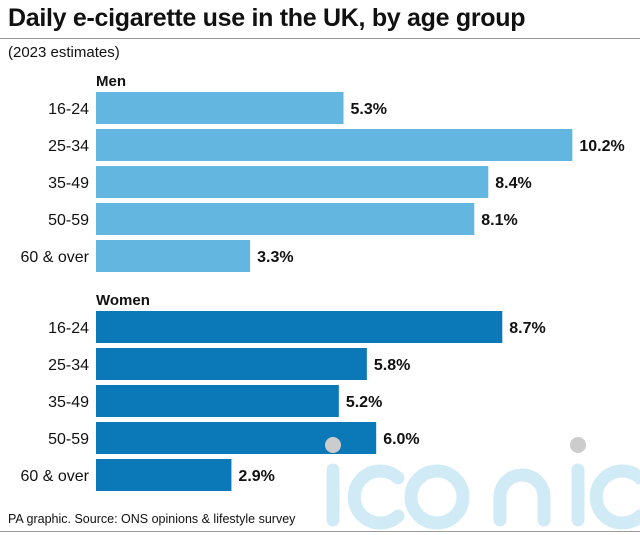 The image size is (640, 535). I want to click on category-label-women-0: 16-24, so click(68, 328).